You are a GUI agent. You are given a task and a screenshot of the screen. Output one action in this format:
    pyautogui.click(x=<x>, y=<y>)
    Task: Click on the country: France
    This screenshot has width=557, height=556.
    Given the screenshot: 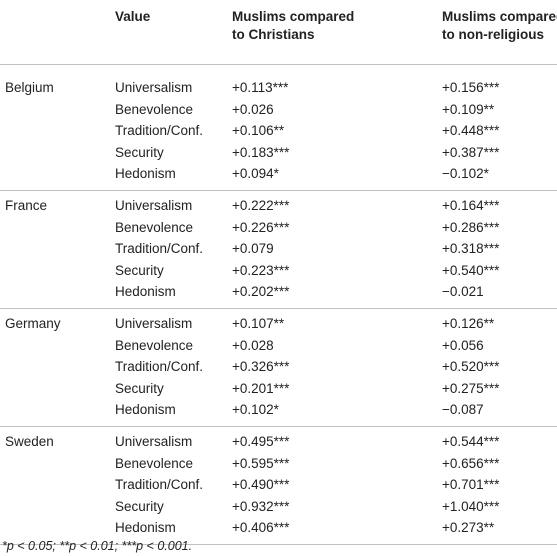 What is the action you would take?
    pyautogui.click(x=26, y=205)
    